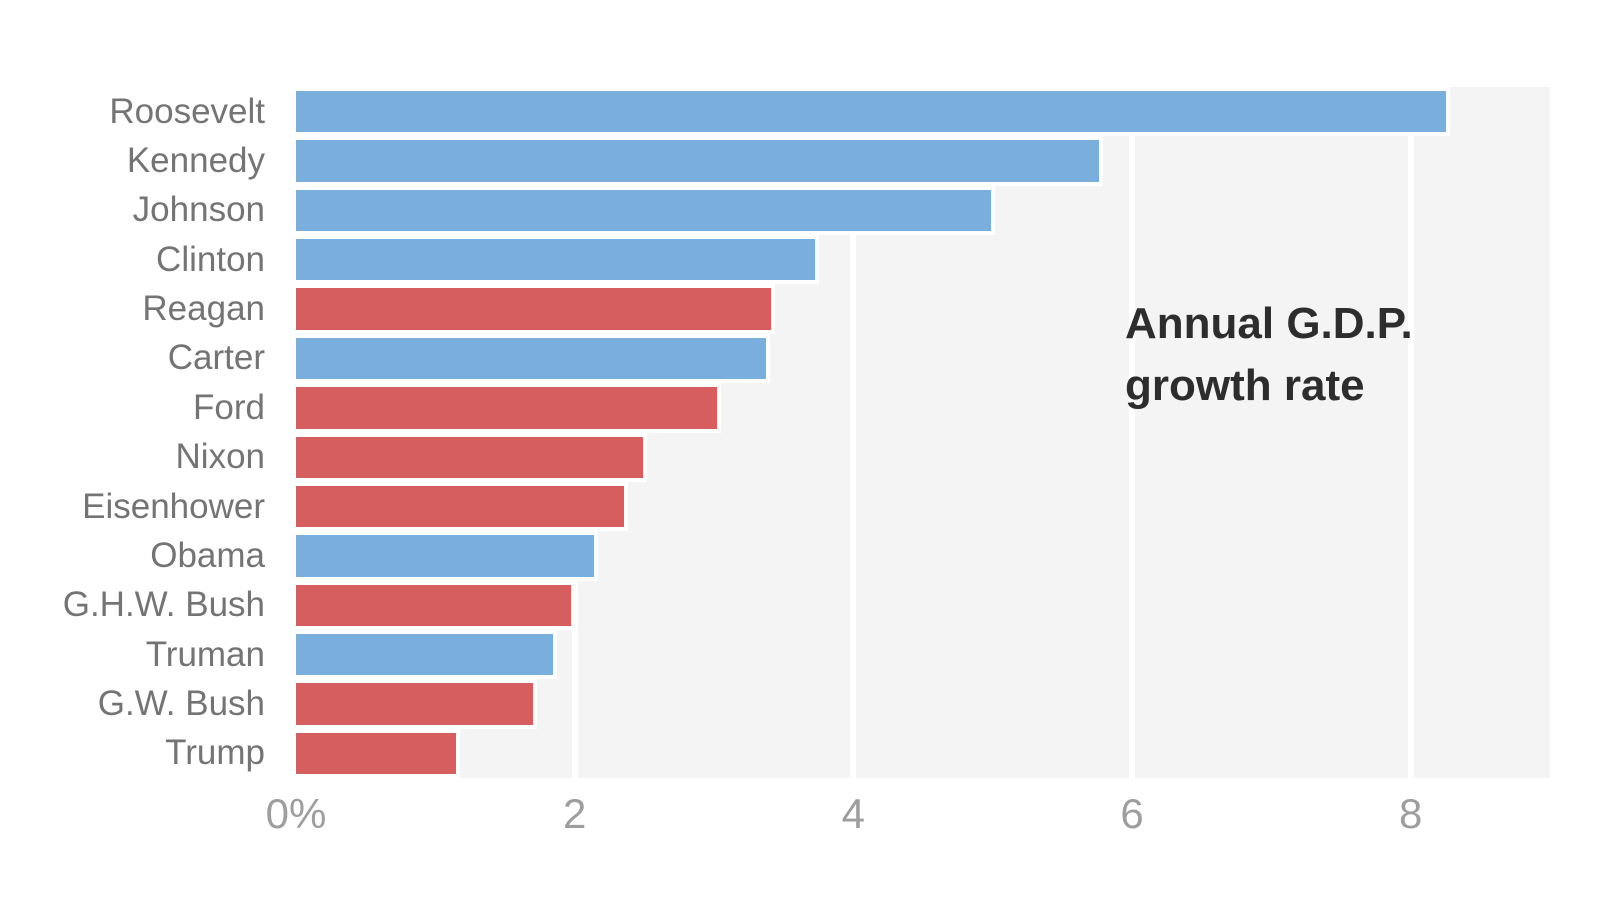 This screenshot has width=1600, height=901. I want to click on bar-eisenhower, so click(462, 506).